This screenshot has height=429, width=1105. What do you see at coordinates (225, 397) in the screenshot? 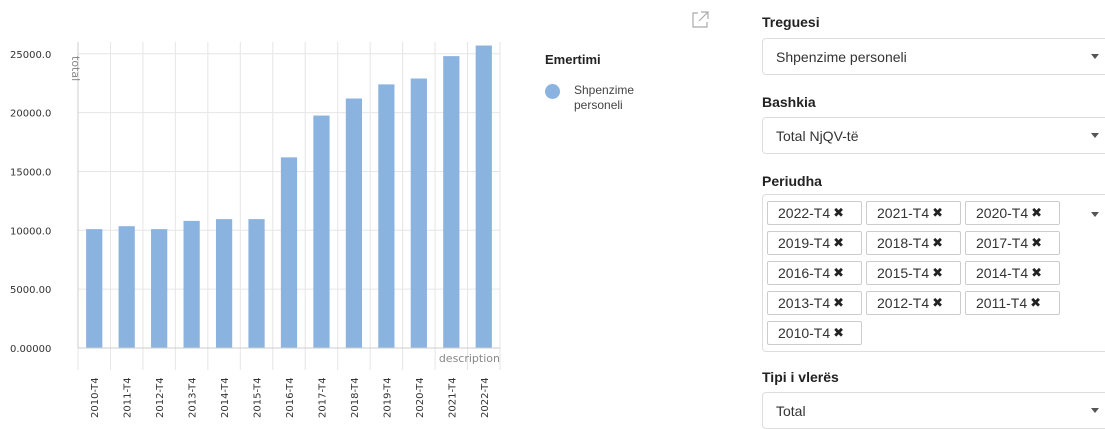
I see `x-tick-label: 2014-T4` at bounding box center [225, 397].